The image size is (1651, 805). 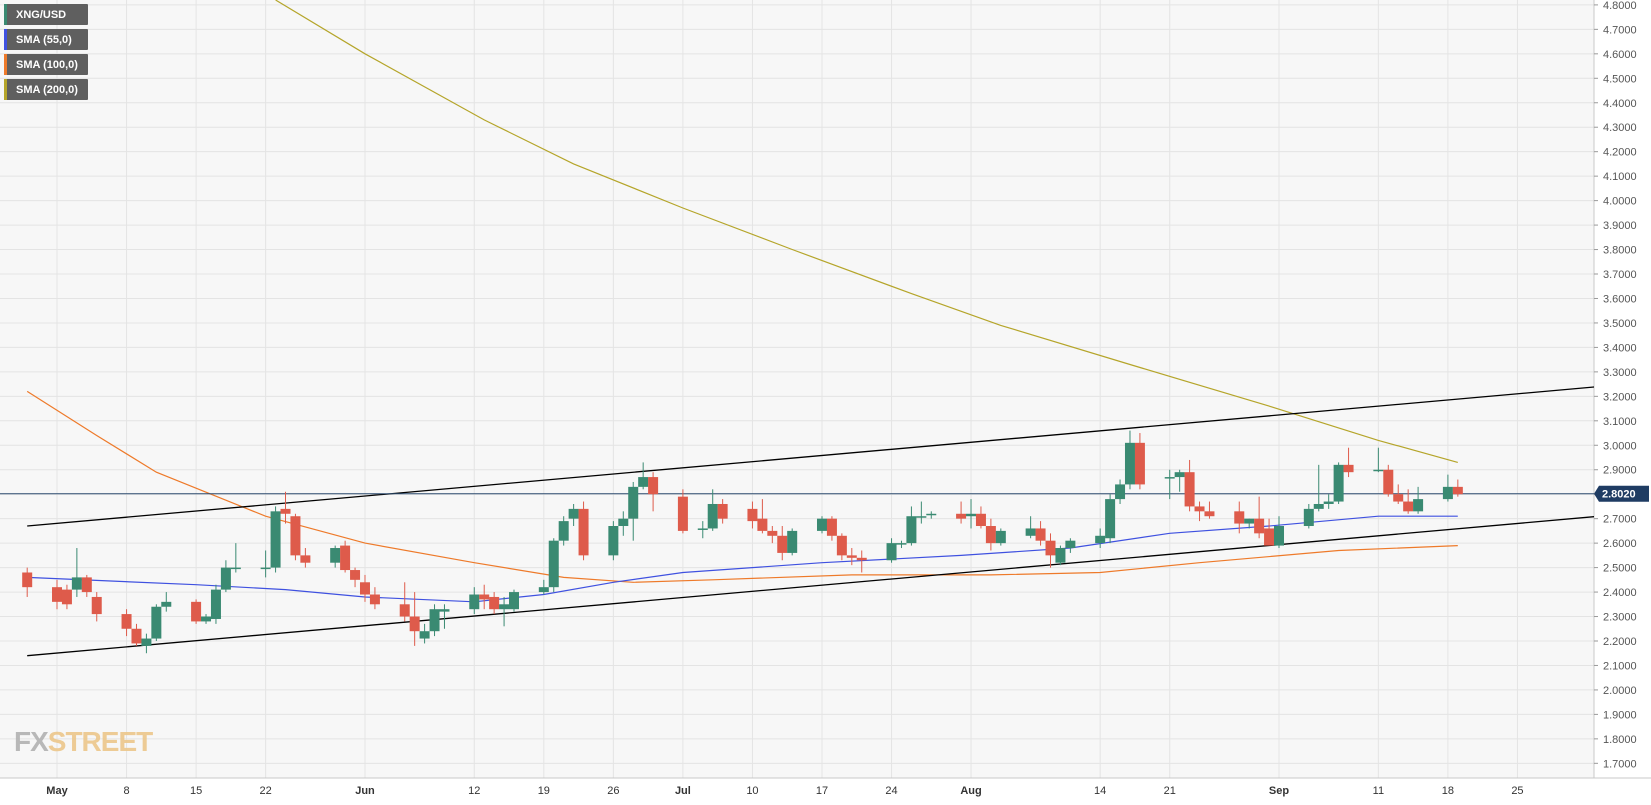 I want to click on legend-item-sma200: SMA (200,0), so click(x=46, y=89).